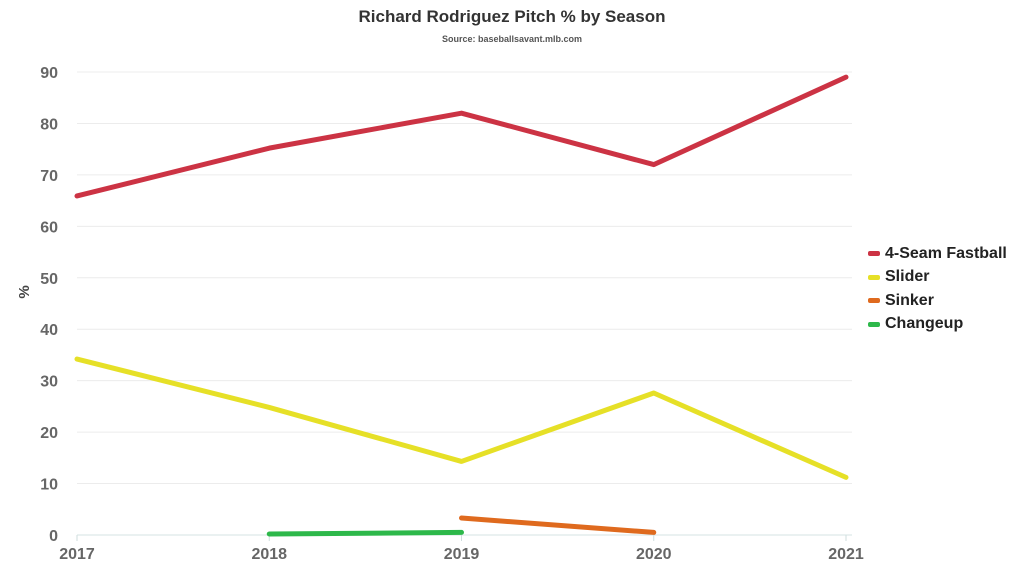  I want to click on y-axis-label: %, so click(24, 291).